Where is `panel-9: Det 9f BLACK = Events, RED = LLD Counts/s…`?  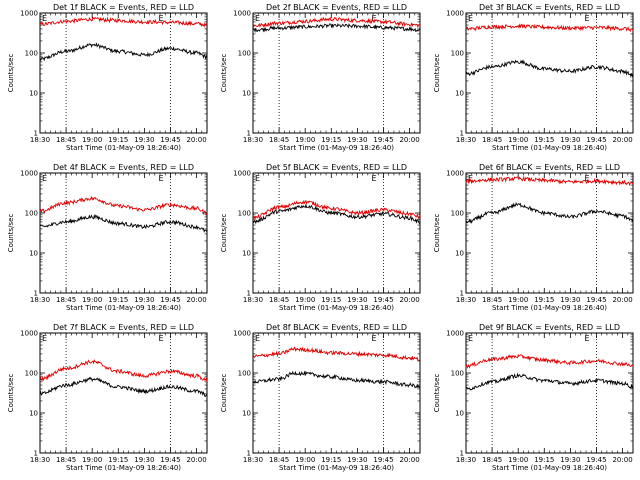
panel-9: Det 9f BLACK = Events, RED = LLD Counts/s… is located at coordinates (533, 397).